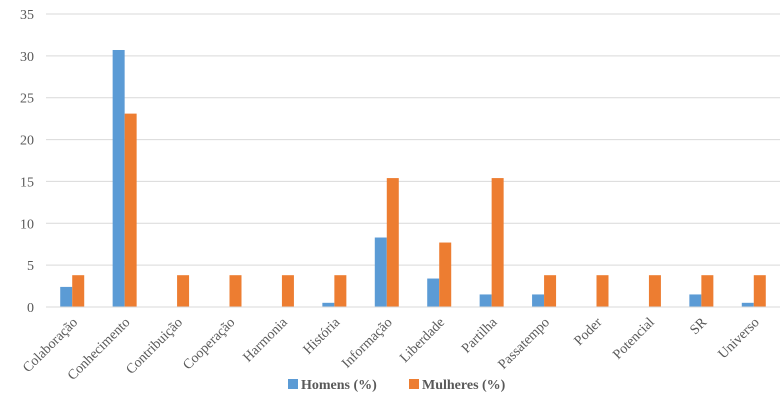 Image resolution: width=784 pixels, height=404 pixels. What do you see at coordinates (339, 385) in the screenshot?
I see `legend-label-homens: Homens (%)` at bounding box center [339, 385].